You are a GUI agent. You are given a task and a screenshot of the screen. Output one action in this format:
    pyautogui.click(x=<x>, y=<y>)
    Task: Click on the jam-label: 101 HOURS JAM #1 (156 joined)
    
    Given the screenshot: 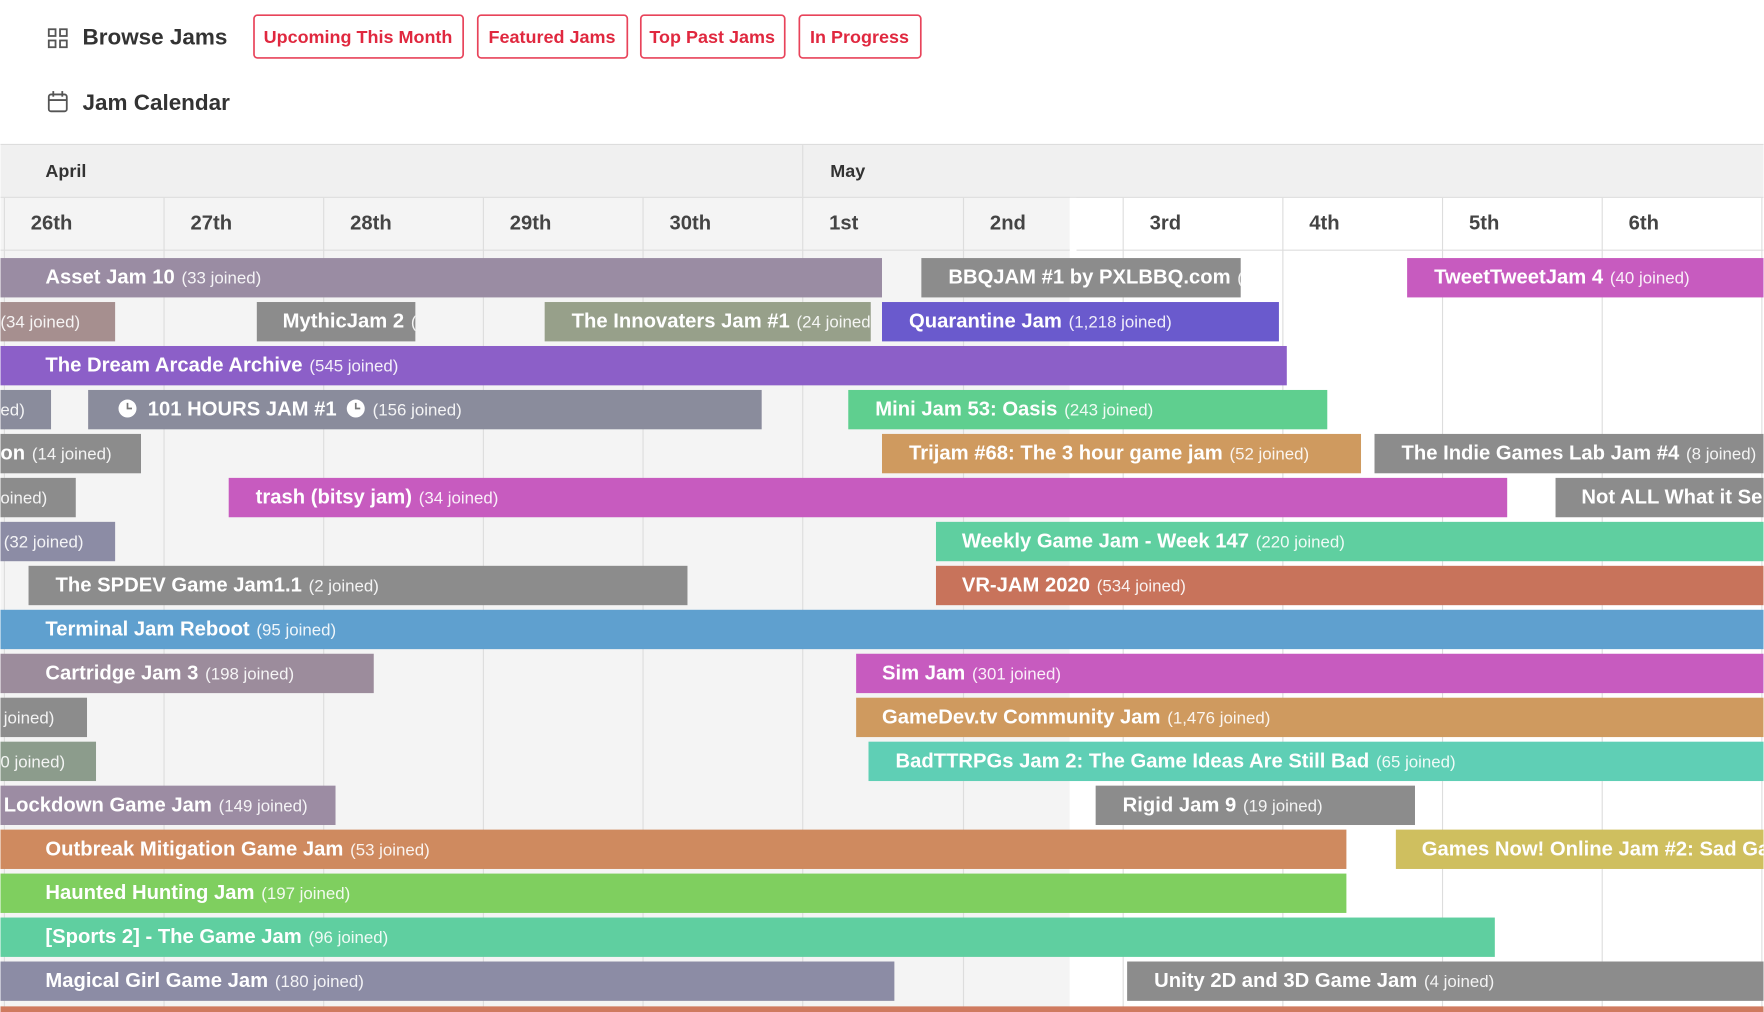 What is the action you would take?
    pyautogui.click(x=305, y=410)
    